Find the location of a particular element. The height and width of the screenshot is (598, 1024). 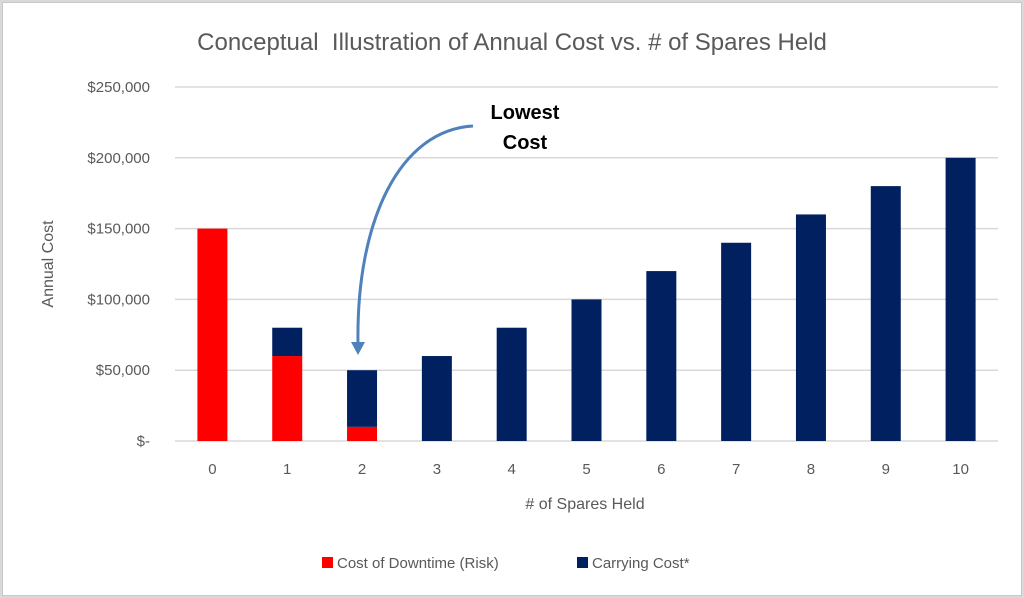

annotation-line-2: Cost is located at coordinates (525, 143).